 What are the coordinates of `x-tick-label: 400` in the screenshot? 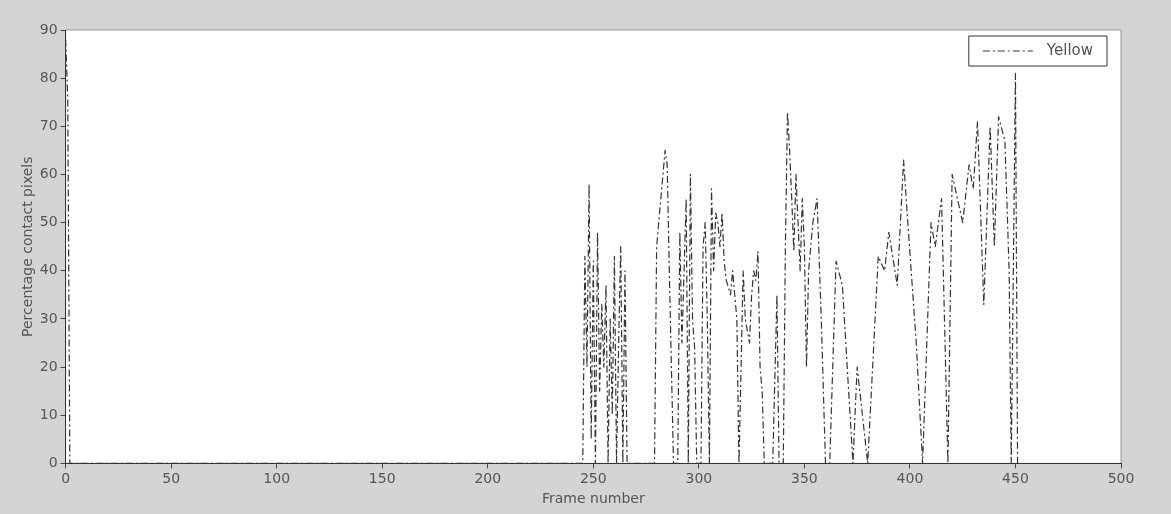 It's located at (910, 478).